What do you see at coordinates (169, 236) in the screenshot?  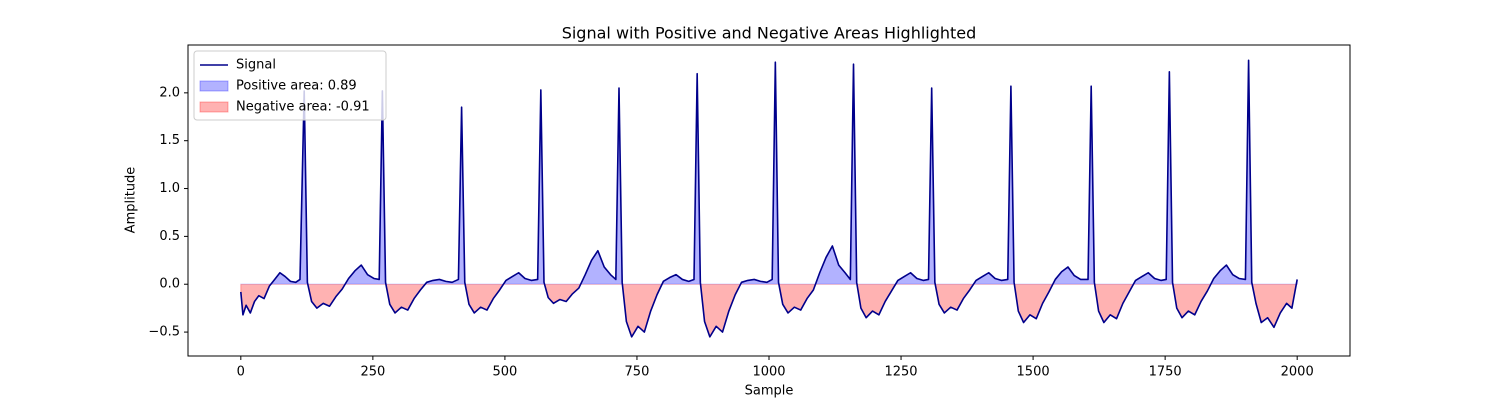 I see `y-tick-label: 0.5` at bounding box center [169, 236].